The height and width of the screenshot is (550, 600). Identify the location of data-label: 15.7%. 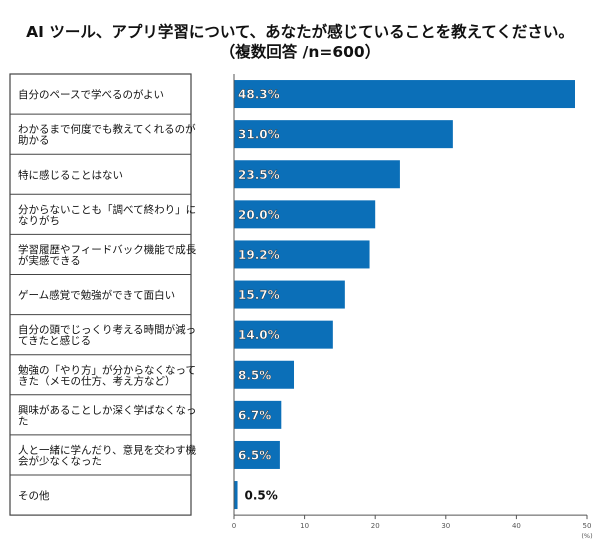
(259, 295).